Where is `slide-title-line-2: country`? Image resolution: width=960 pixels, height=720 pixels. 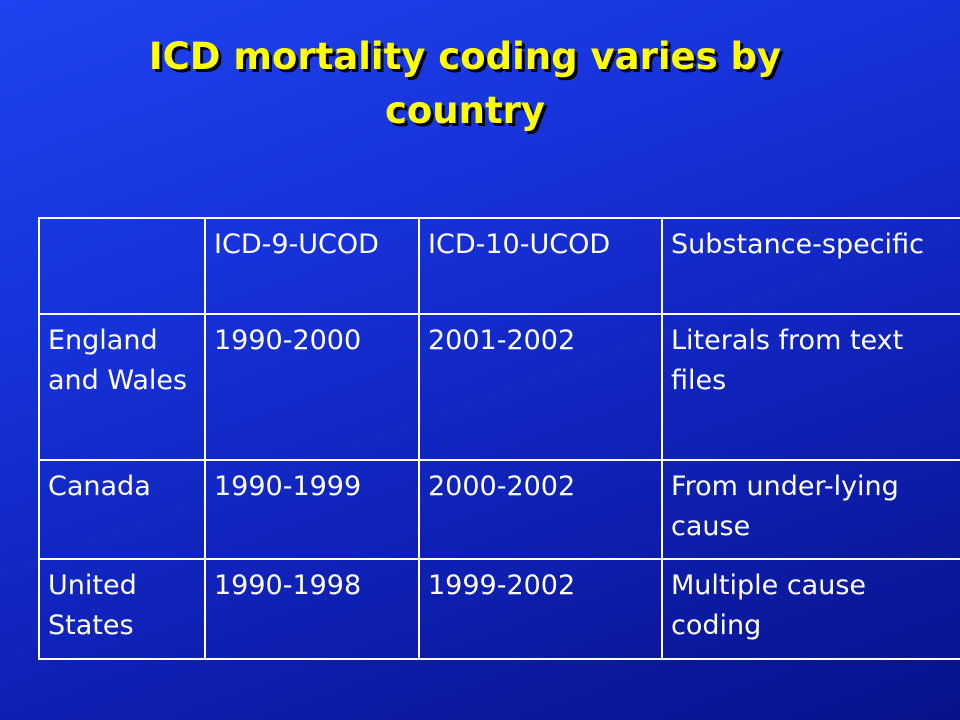
slide-title-line-2: country is located at coordinates (465, 110).